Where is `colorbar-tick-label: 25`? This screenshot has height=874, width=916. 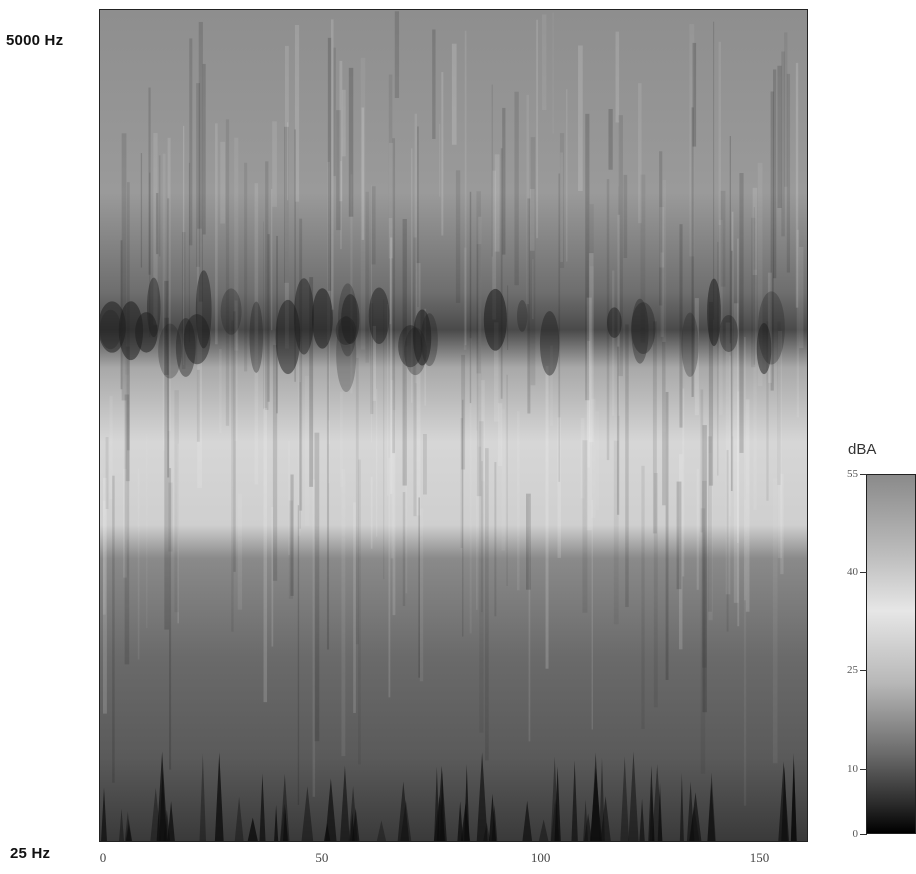 colorbar-tick-label: 25 is located at coordinates (852, 670).